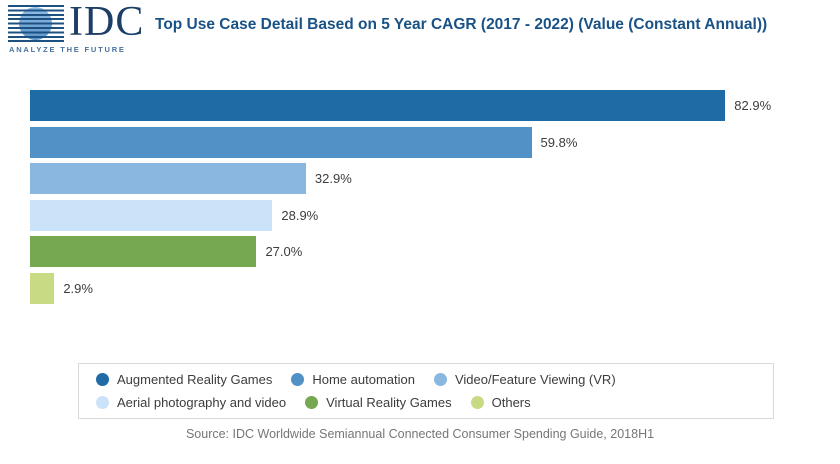 The image size is (840, 464). I want to click on bar-row-others: 2.9%, so click(61, 288).